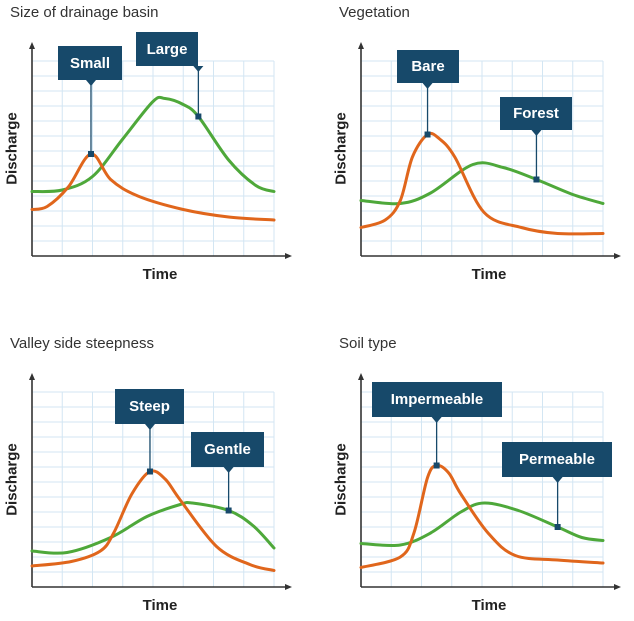  Describe the element at coordinates (368, 343) in the screenshot. I see `panel-title: Soil type` at that location.